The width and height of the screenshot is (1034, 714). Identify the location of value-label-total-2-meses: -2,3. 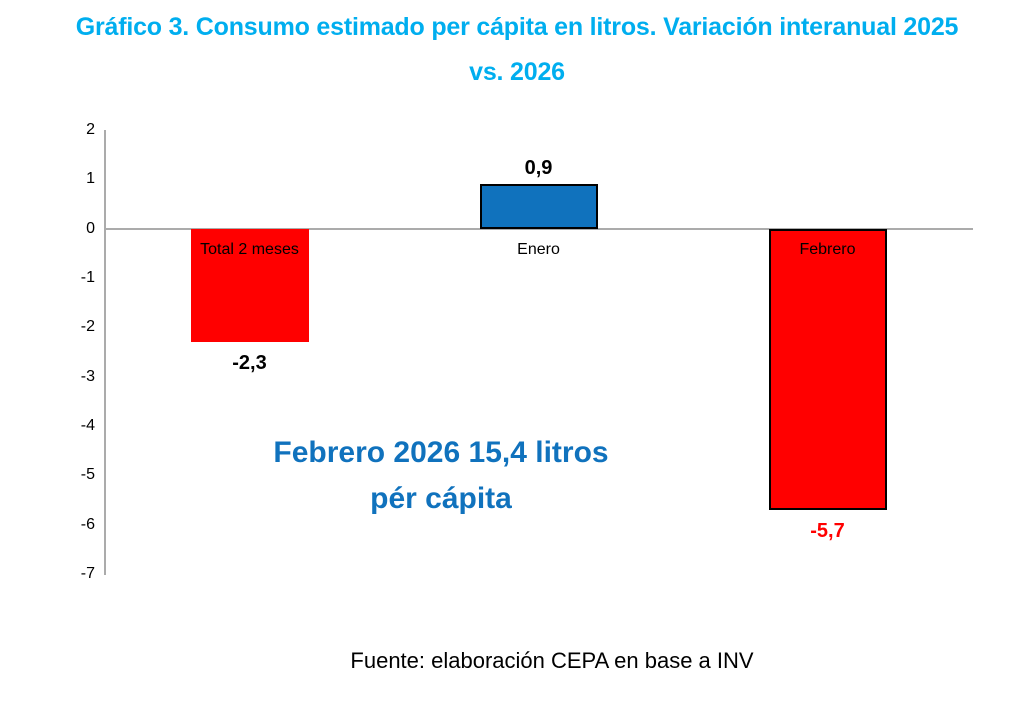
(249, 363).